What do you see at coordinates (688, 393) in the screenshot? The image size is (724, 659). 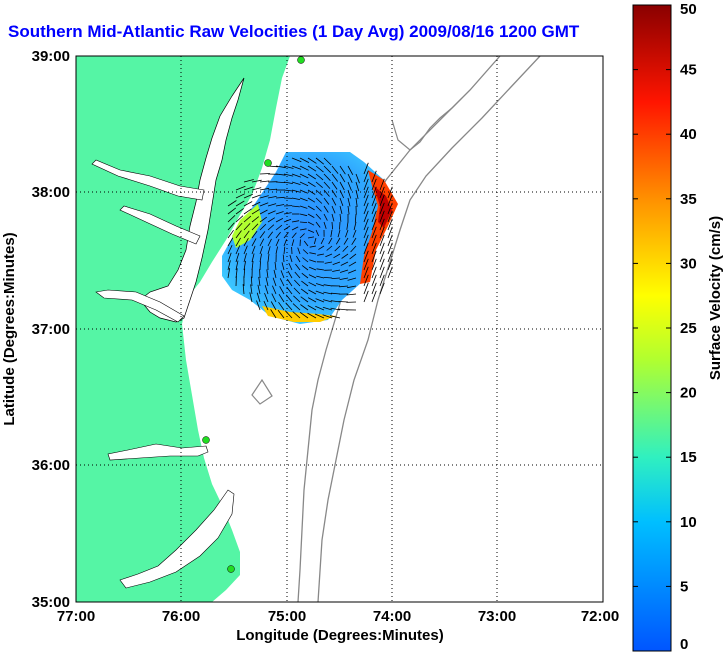 I see `colorbar-tick-label: 20` at bounding box center [688, 393].